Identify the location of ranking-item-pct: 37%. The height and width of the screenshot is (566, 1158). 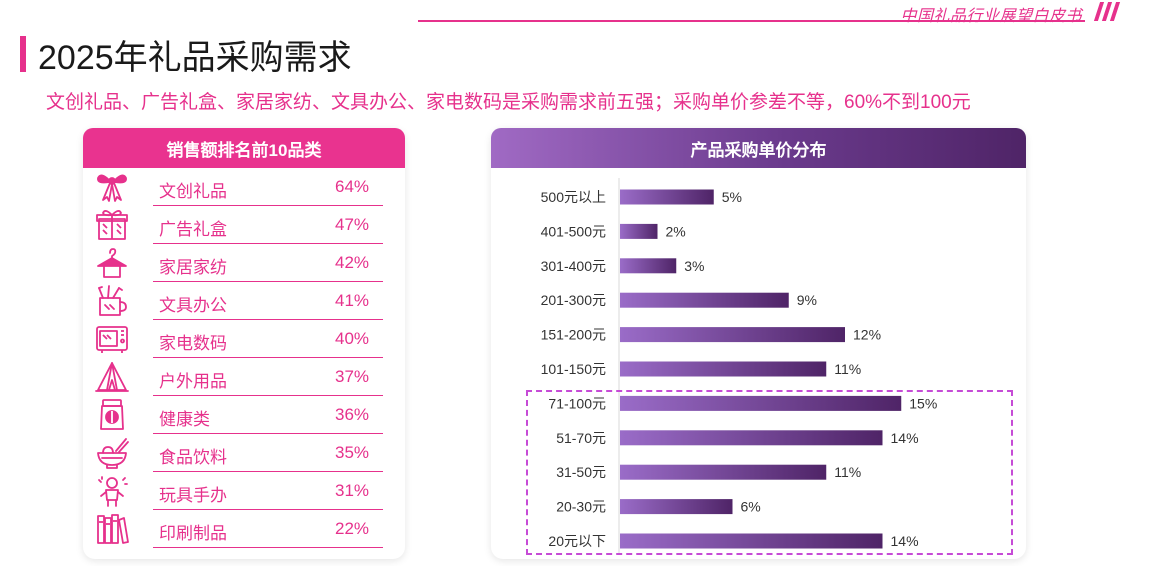
(352, 376).